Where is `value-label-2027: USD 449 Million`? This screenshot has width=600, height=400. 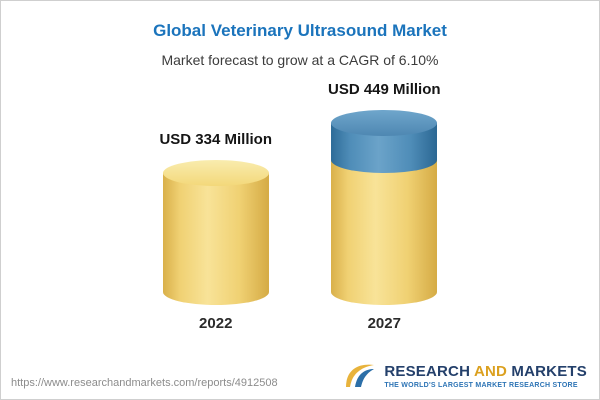
value-label-2027: USD 449 Million is located at coordinates (384, 89).